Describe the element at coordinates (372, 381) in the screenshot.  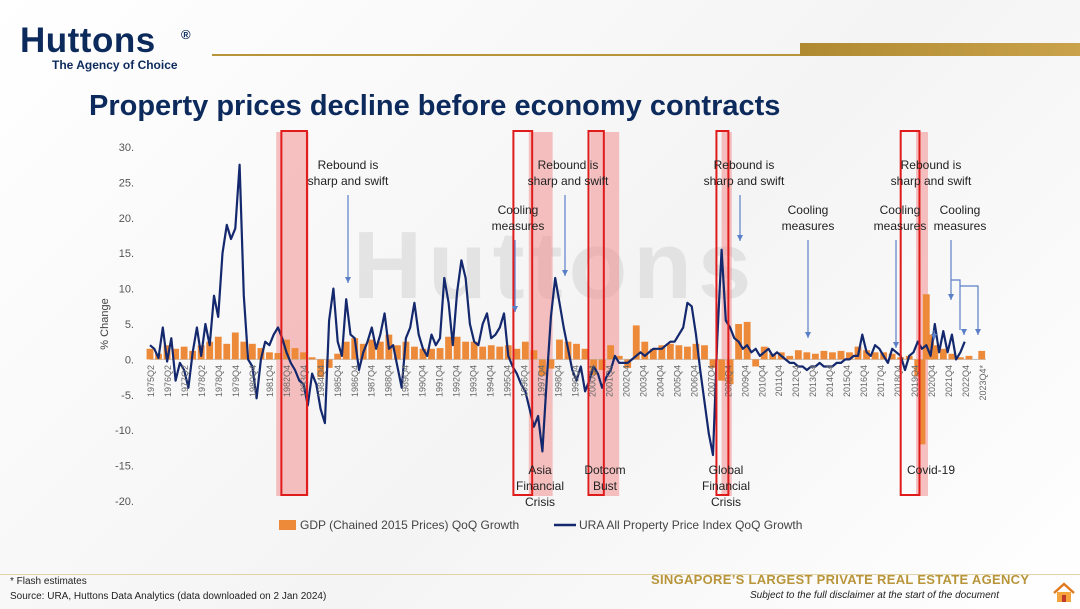
I see `x-tick-label: 1987Q4` at that location.